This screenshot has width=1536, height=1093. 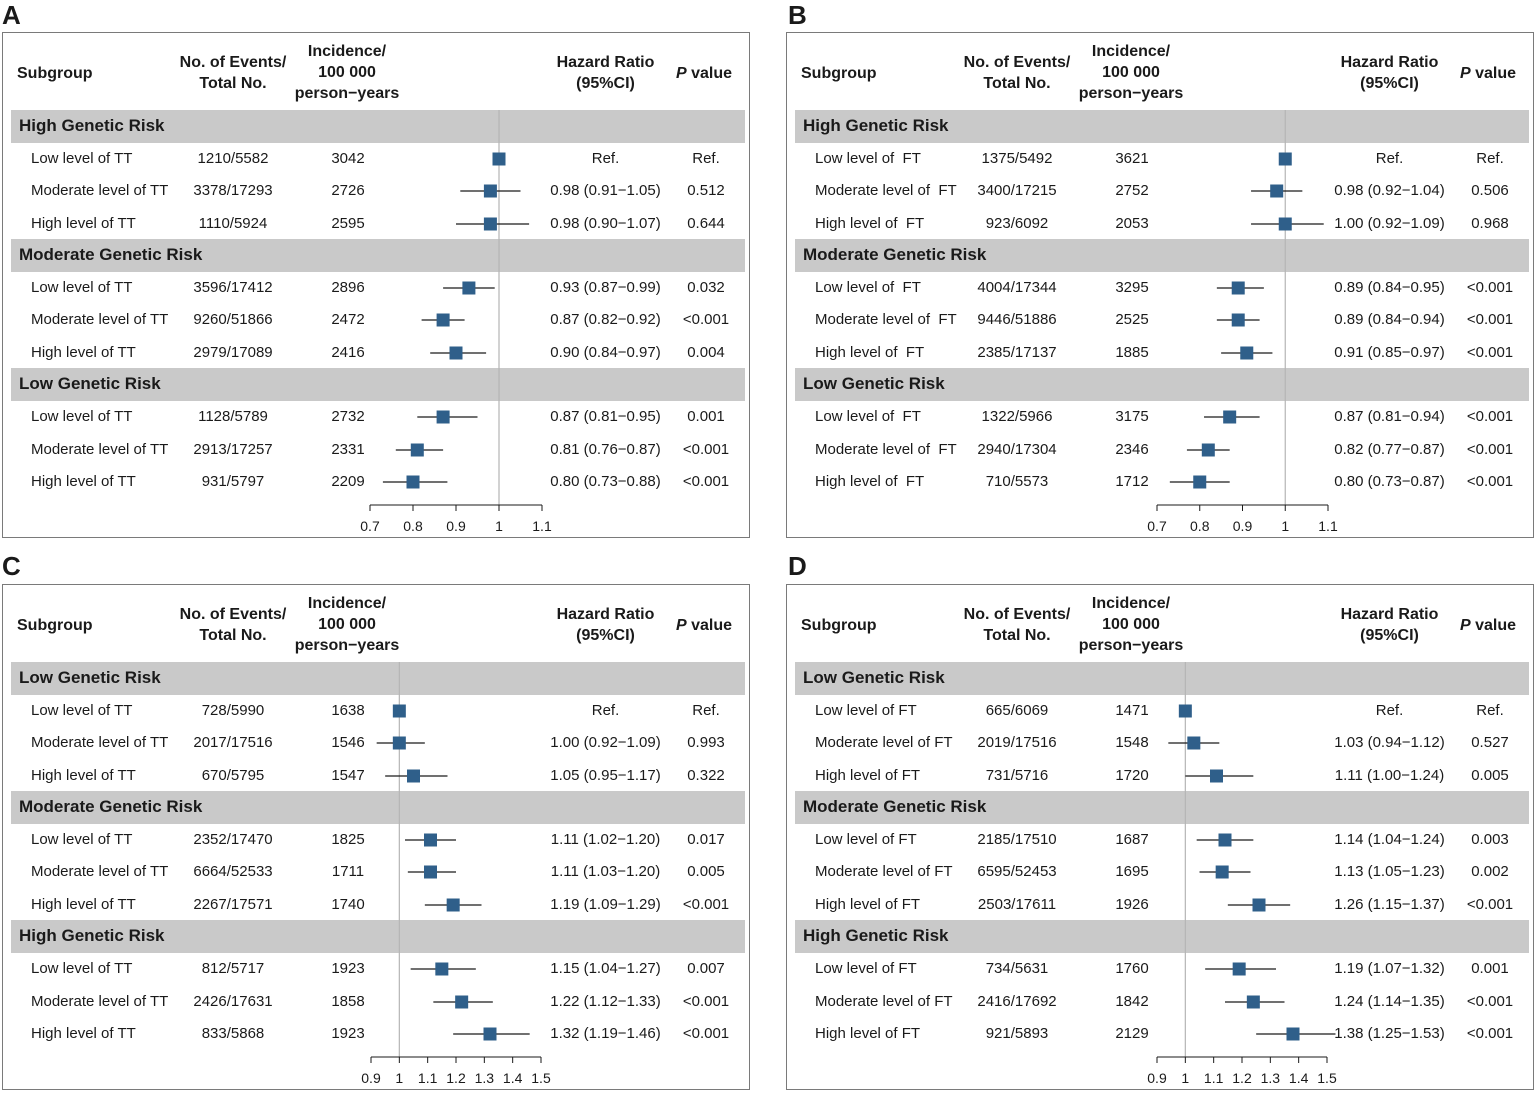 What do you see at coordinates (1132, 319) in the screenshot?
I see `row-incidence: 2525` at bounding box center [1132, 319].